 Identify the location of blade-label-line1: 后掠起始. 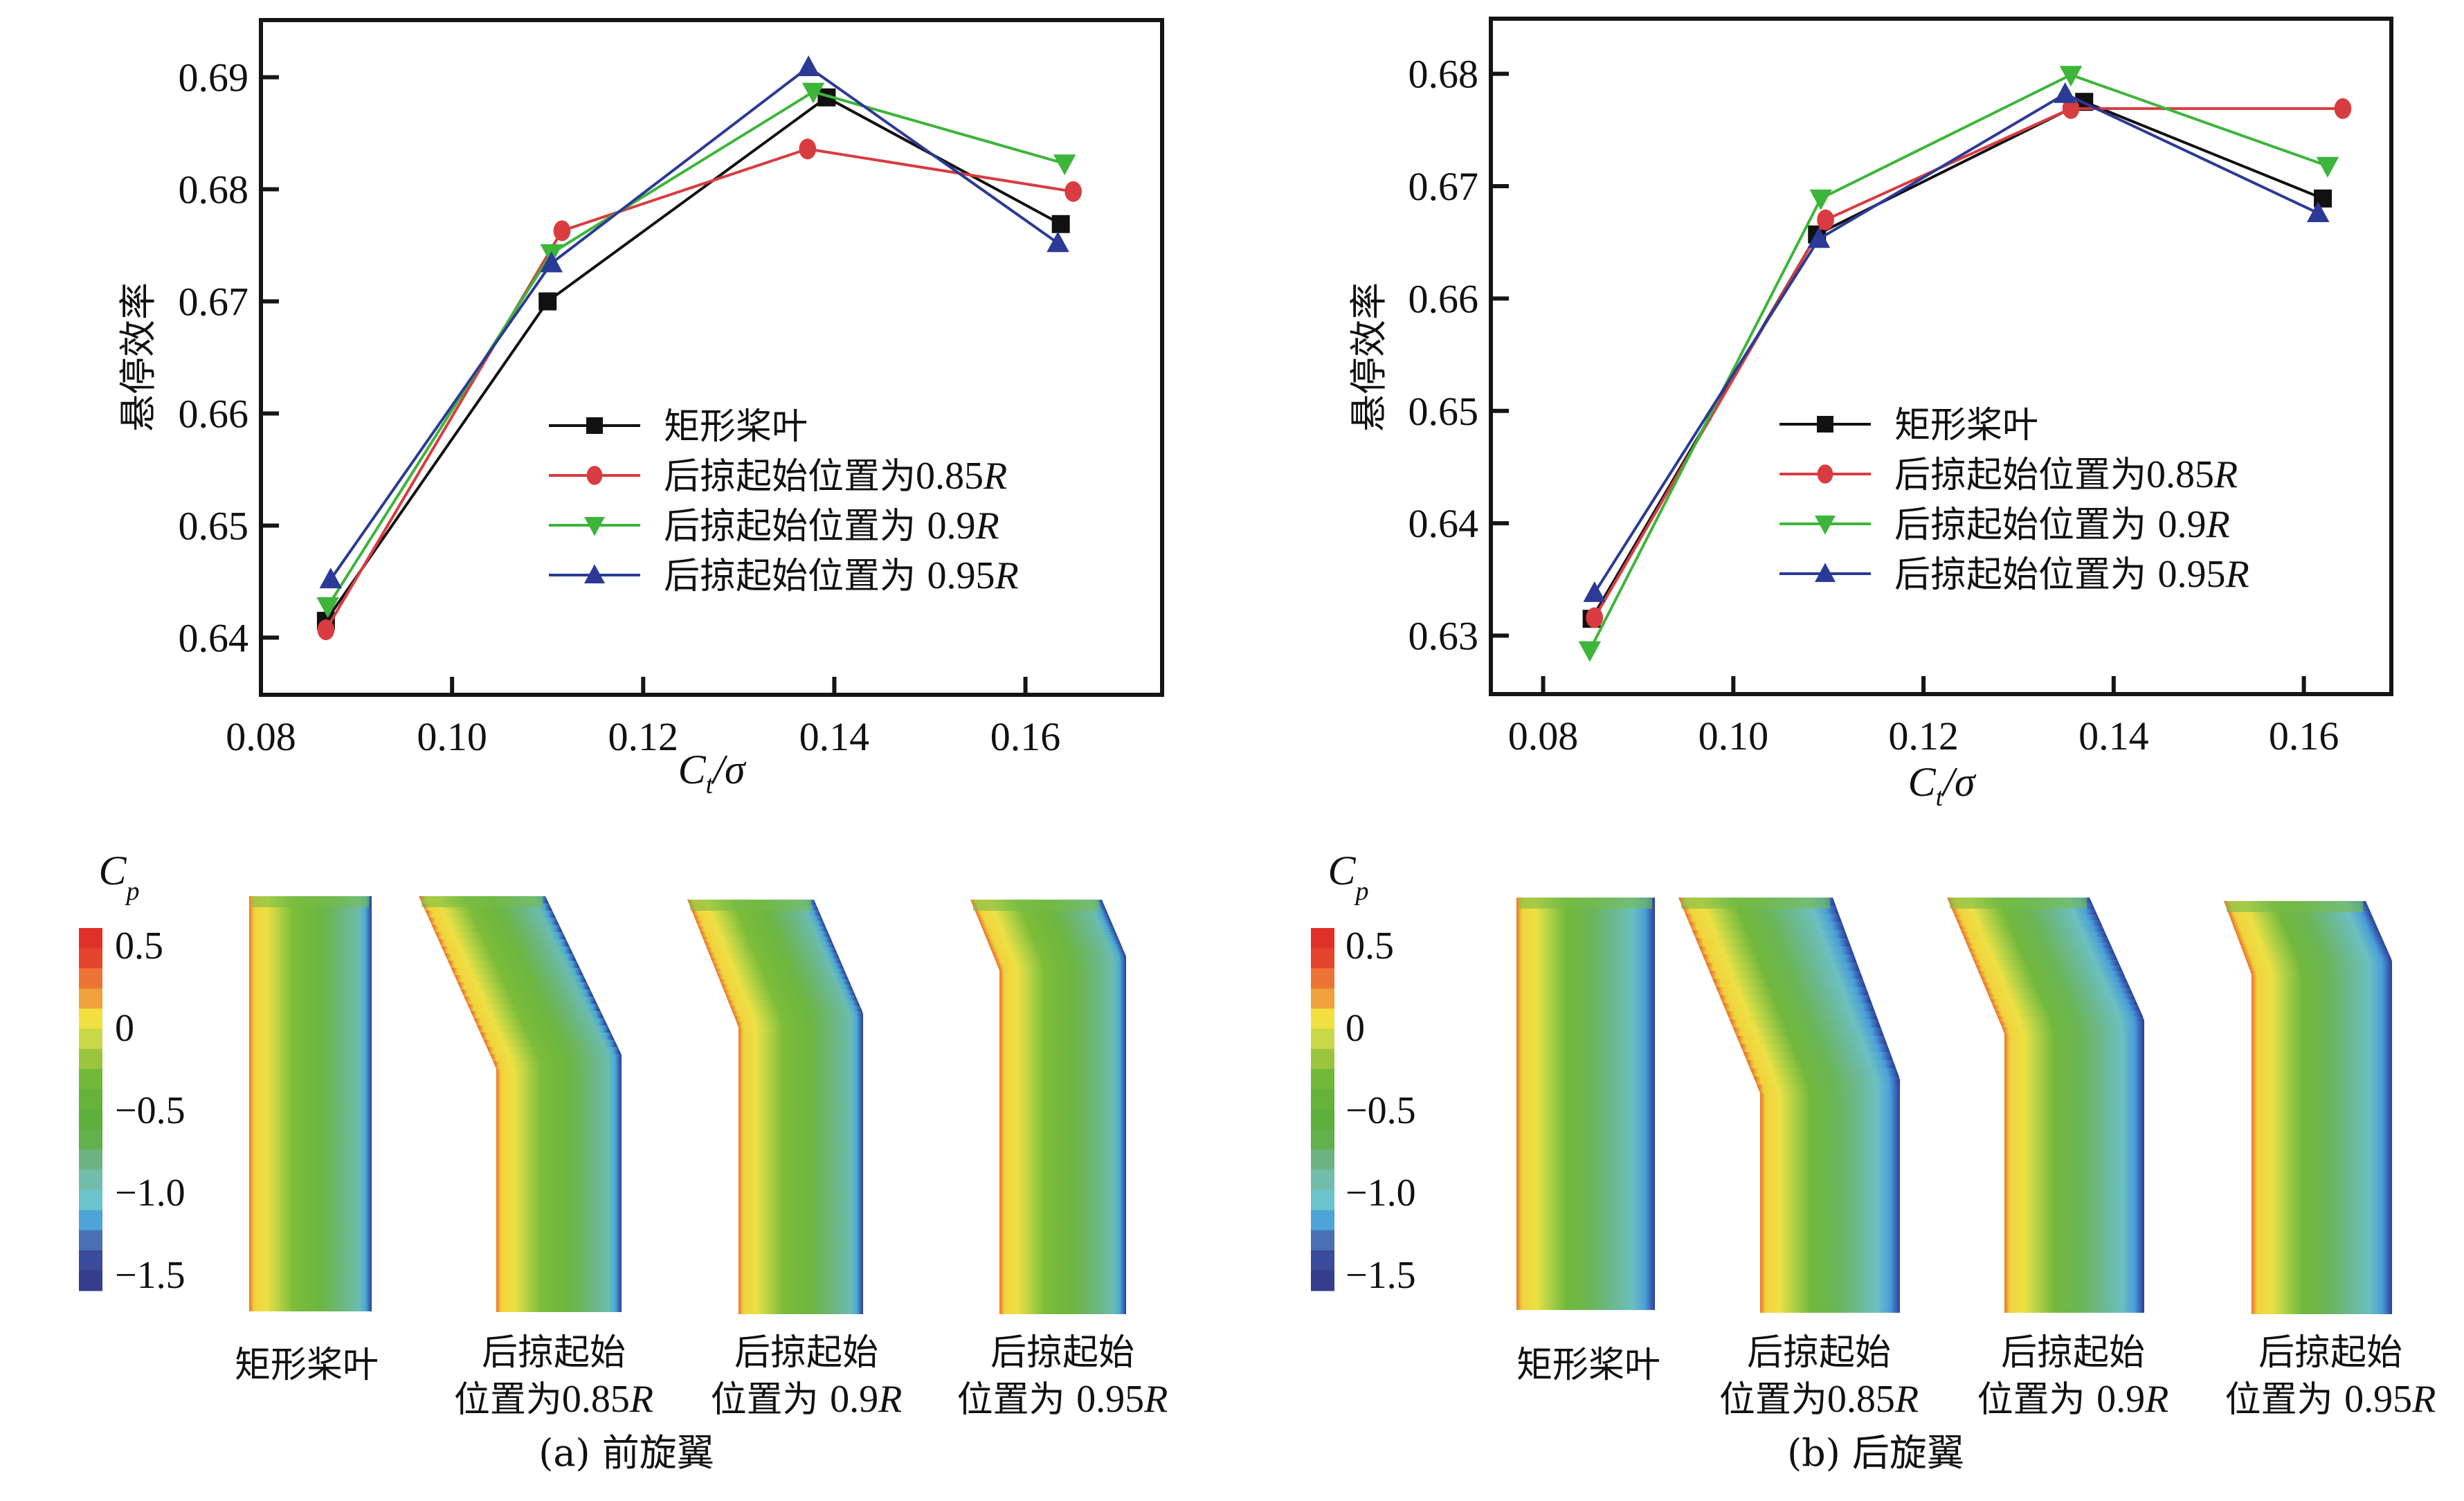
(554, 1353).